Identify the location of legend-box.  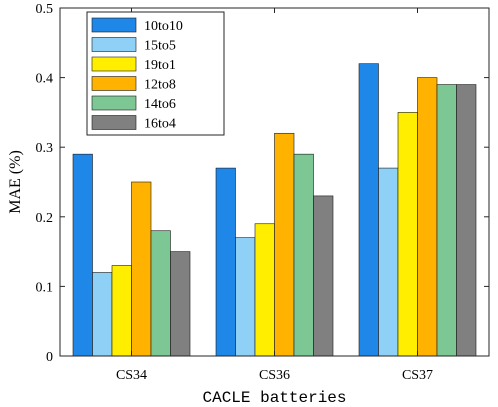
(155, 73).